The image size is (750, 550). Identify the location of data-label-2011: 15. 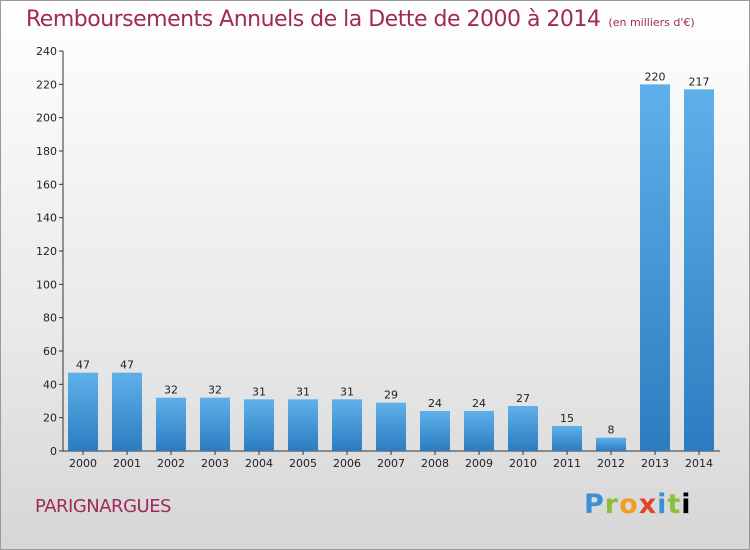
(567, 418).